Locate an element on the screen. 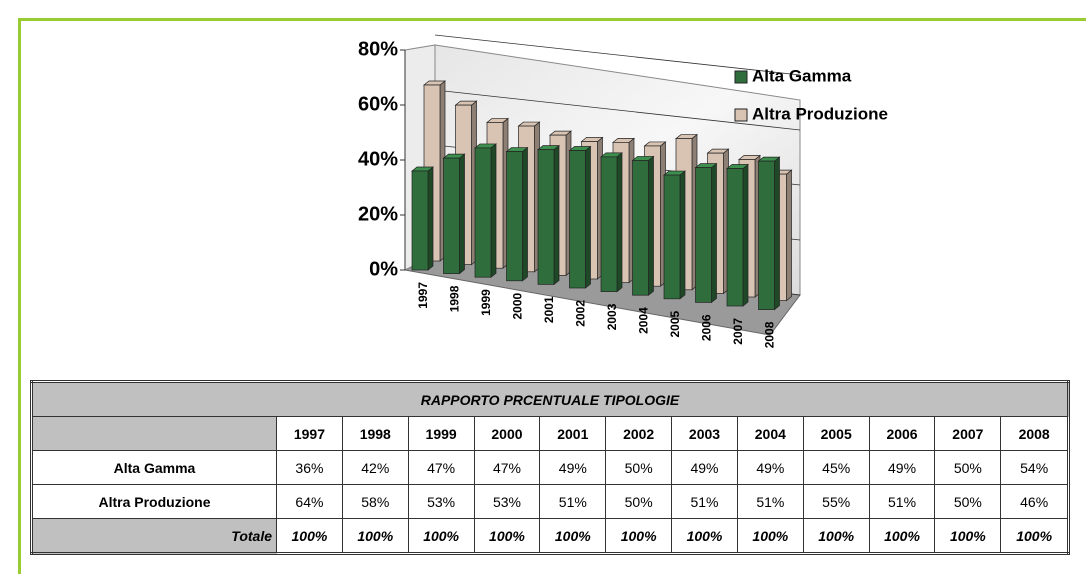 Image resolution: width=1086 pixels, height=574 pixels. table-cell: 2005 is located at coordinates (836, 433).